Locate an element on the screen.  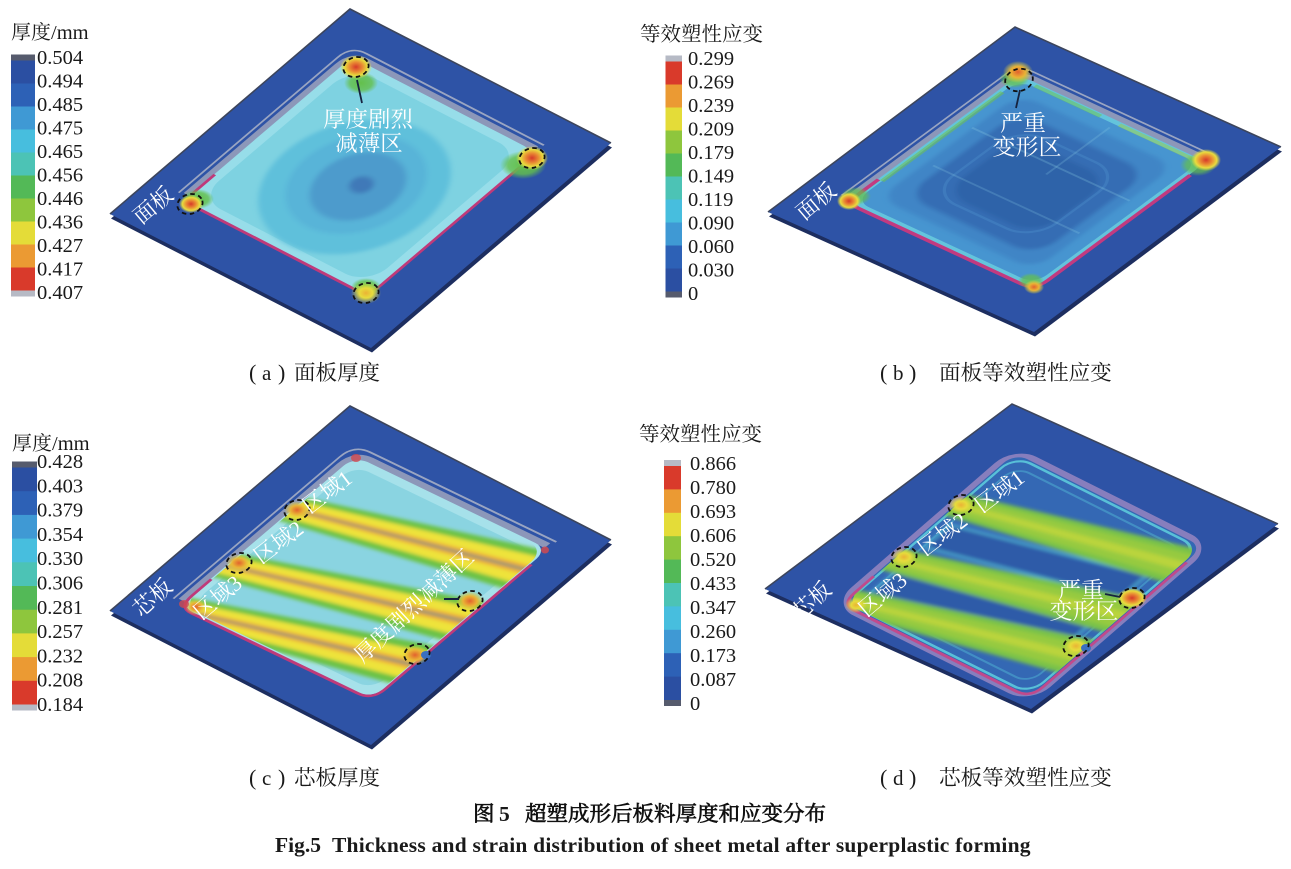
svg-text: 0.030 is located at coordinates (711, 271).